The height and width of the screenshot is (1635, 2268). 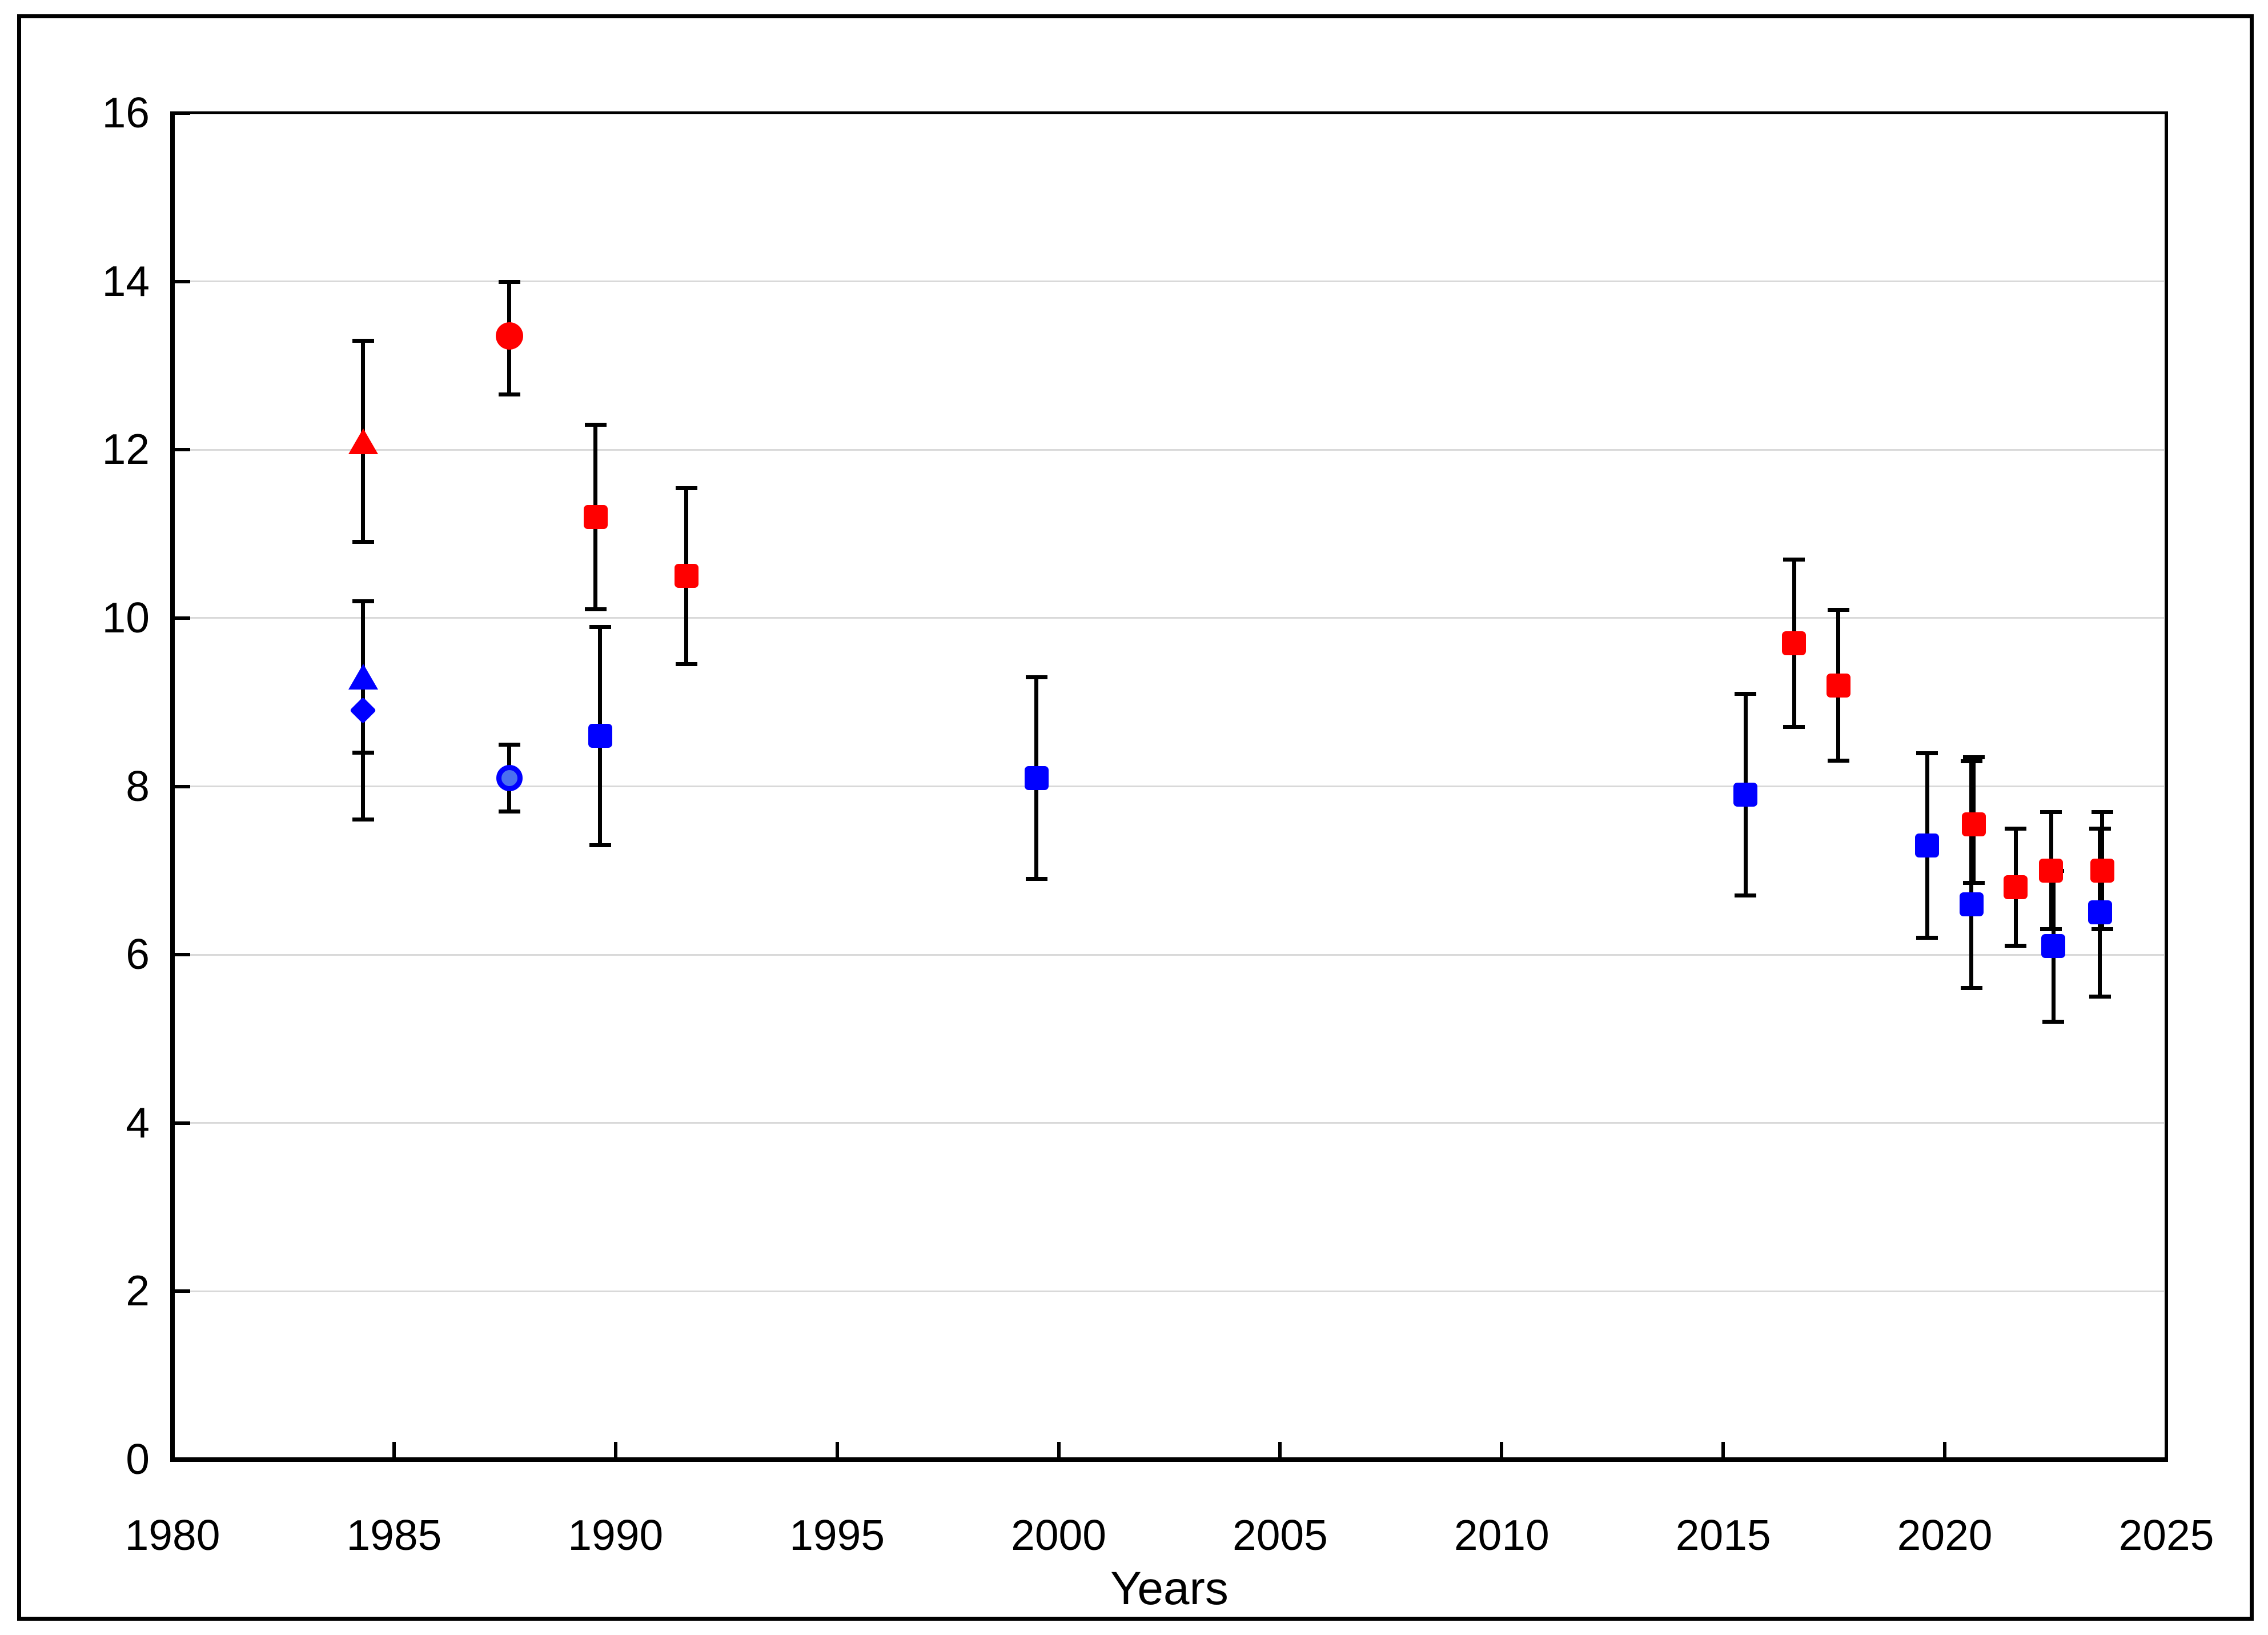 What do you see at coordinates (138, 1459) in the screenshot?
I see `y-tick-label: 0` at bounding box center [138, 1459].